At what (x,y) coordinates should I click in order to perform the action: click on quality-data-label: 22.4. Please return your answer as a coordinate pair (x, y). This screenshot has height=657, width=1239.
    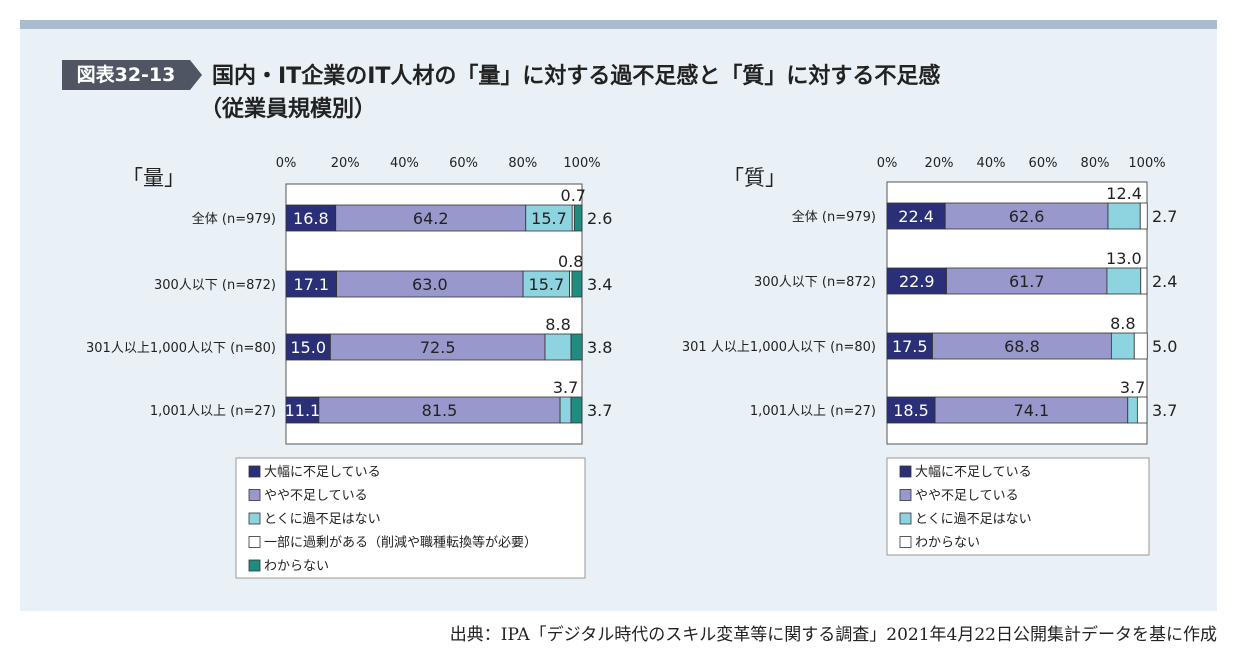
    Looking at the image, I should click on (916, 216).